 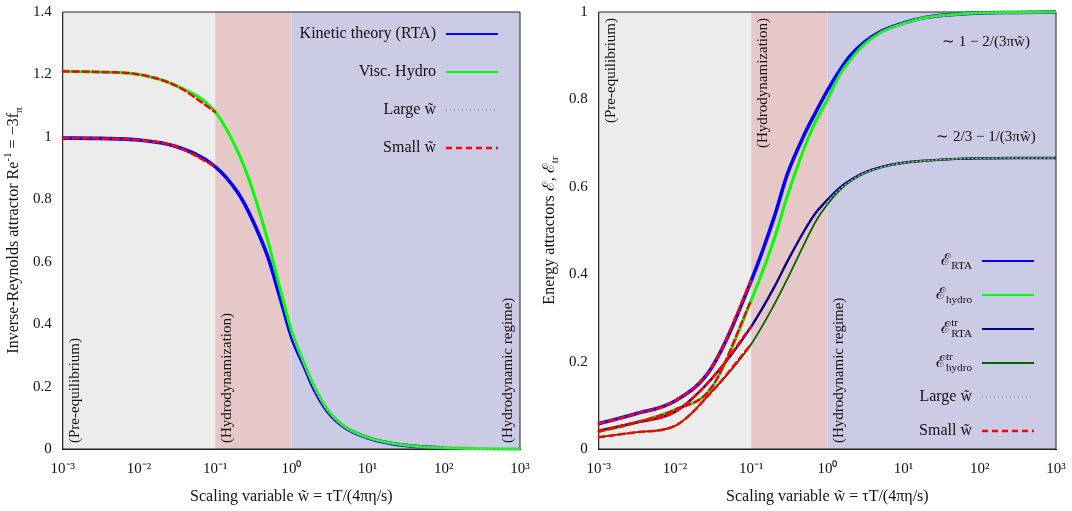 What do you see at coordinates (986, 136) in the screenshot?
I see `annotation: ∼ 2/3 − 1/(3πw̃)` at bounding box center [986, 136].